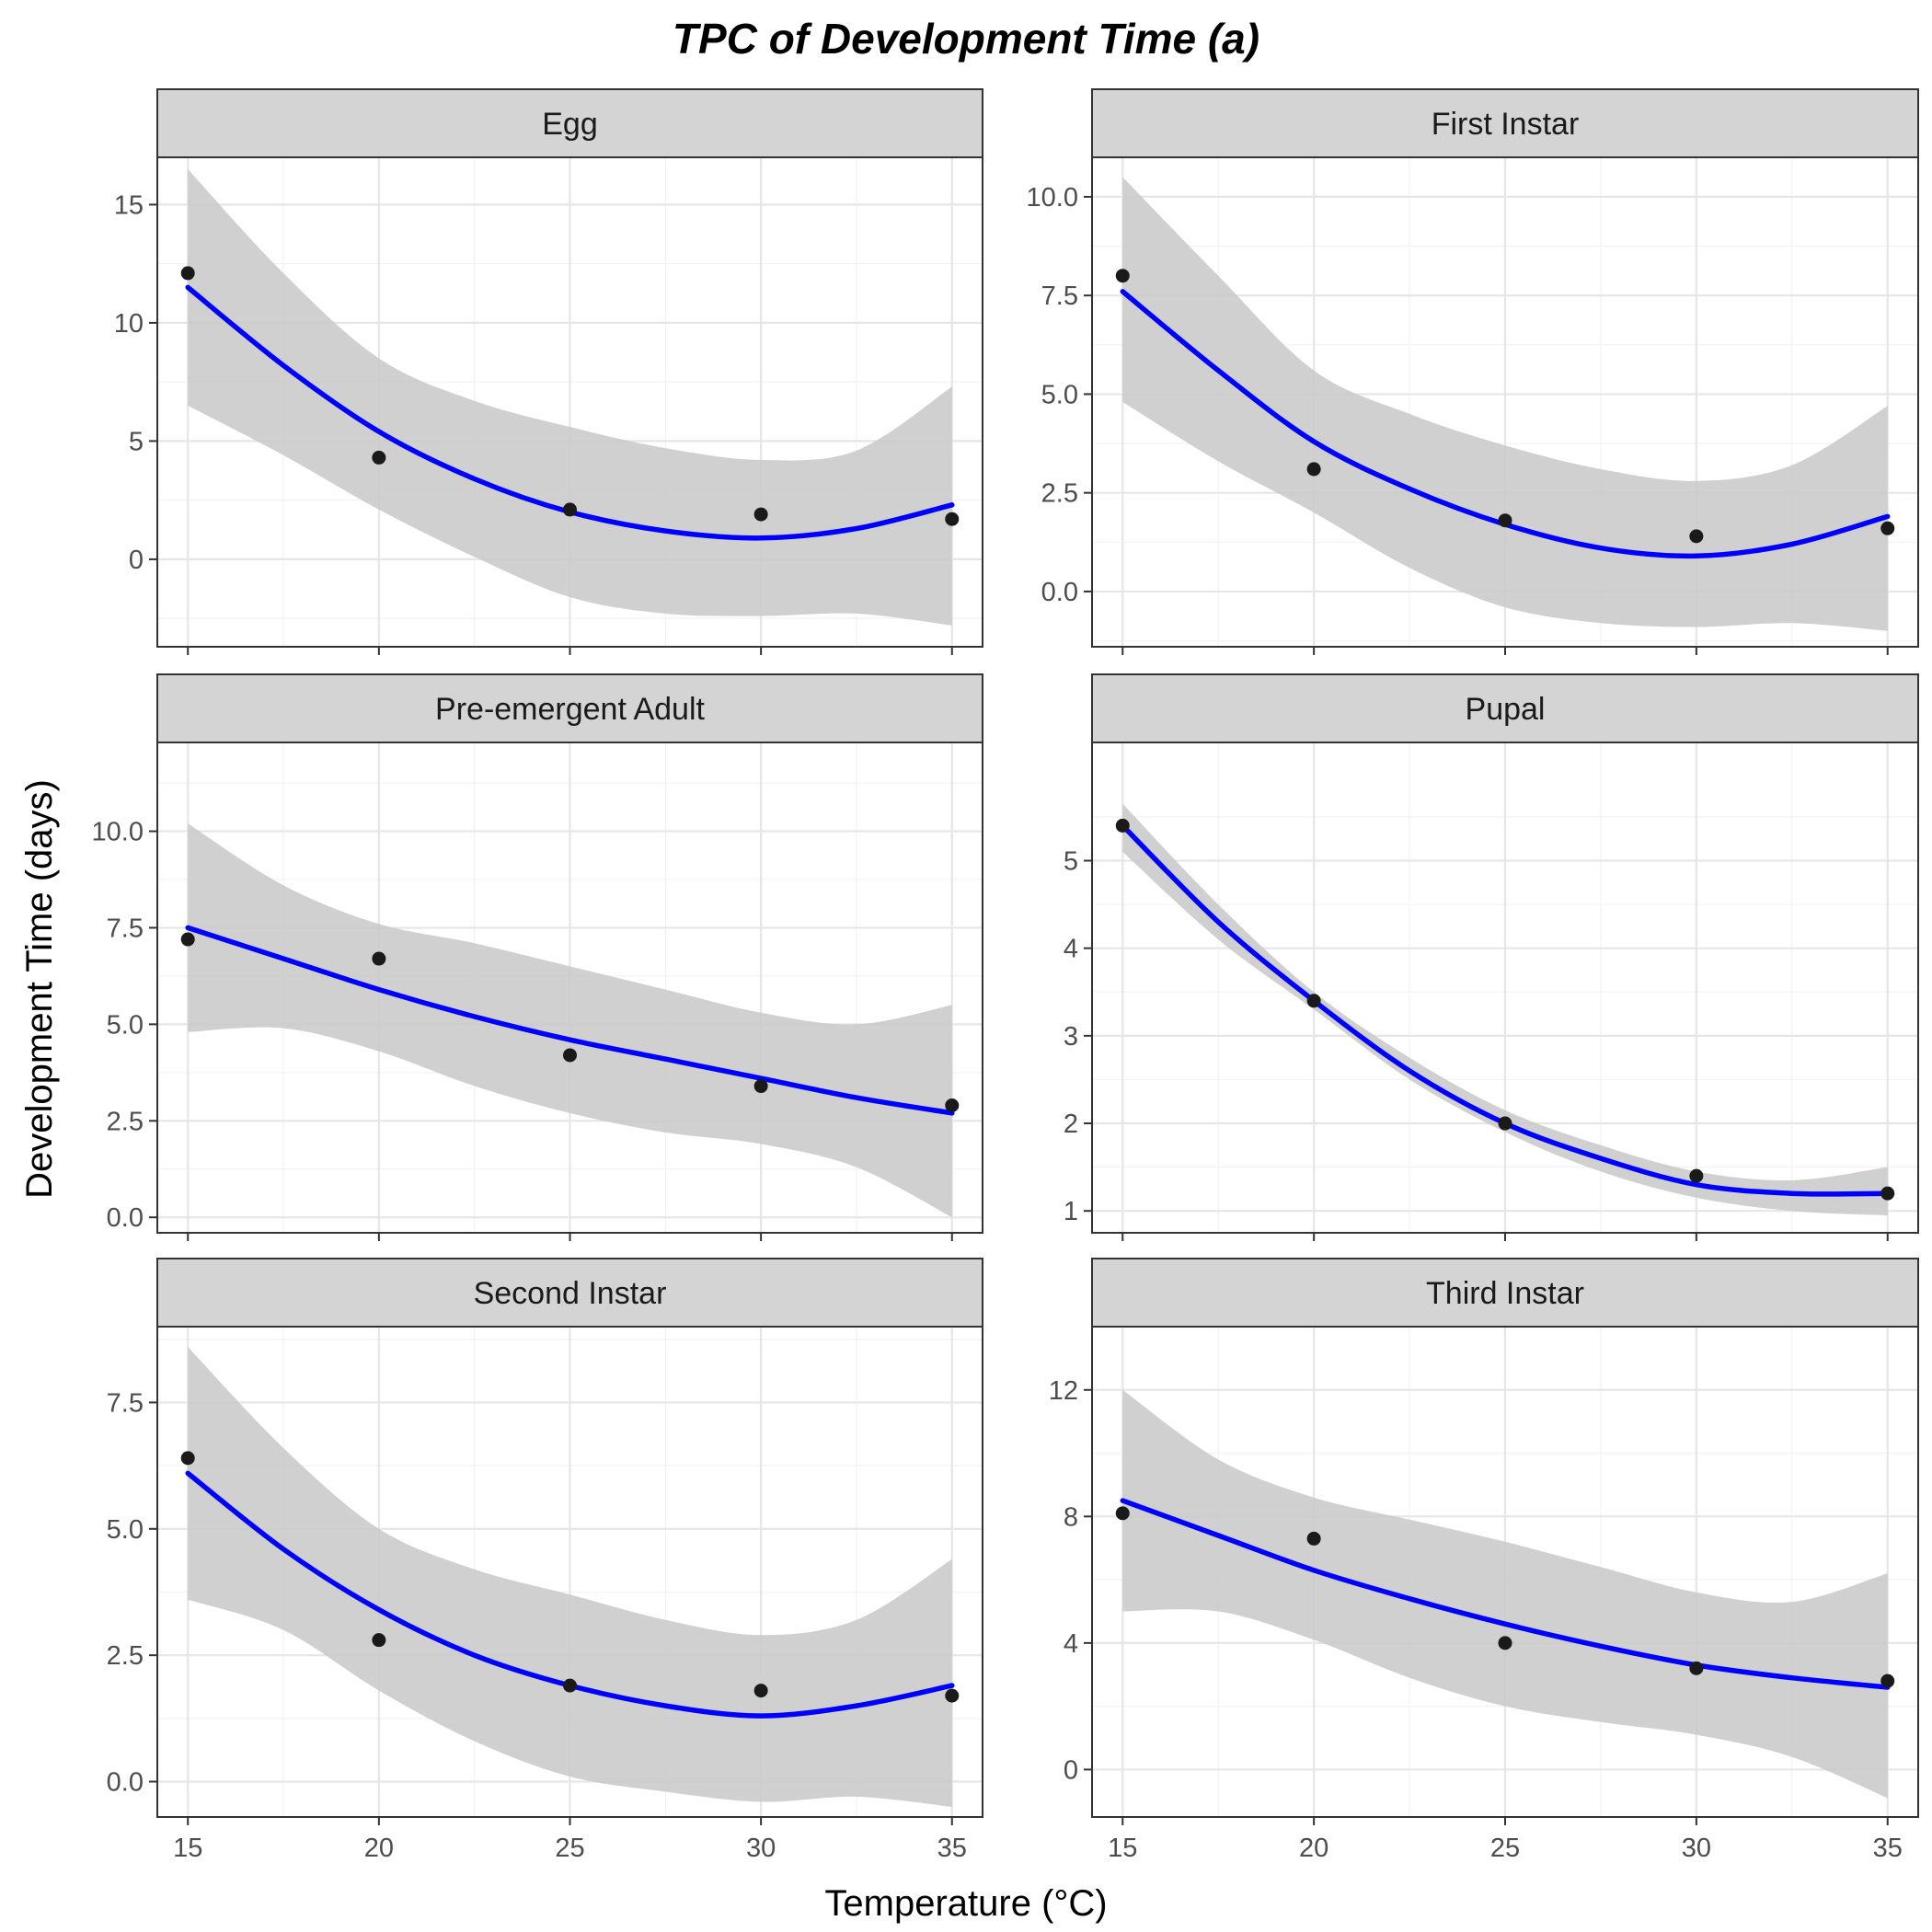 The width and height of the screenshot is (1932, 1932). What do you see at coordinates (1071, 1037) in the screenshot?
I see `y-tick-label: 3` at bounding box center [1071, 1037].